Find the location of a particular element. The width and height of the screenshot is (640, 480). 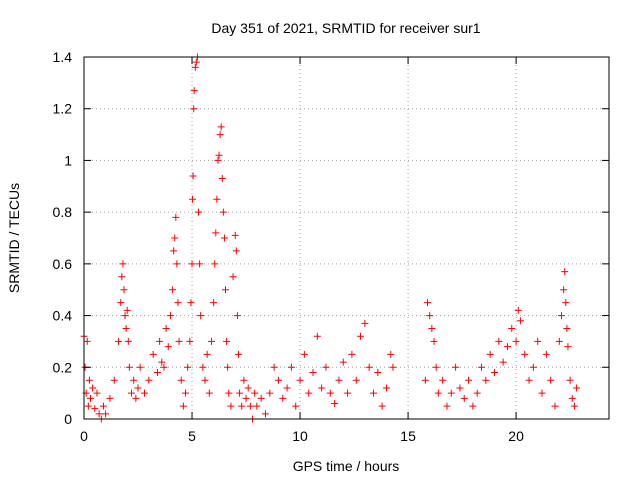

x-tick-label: 0 is located at coordinates (84, 436).